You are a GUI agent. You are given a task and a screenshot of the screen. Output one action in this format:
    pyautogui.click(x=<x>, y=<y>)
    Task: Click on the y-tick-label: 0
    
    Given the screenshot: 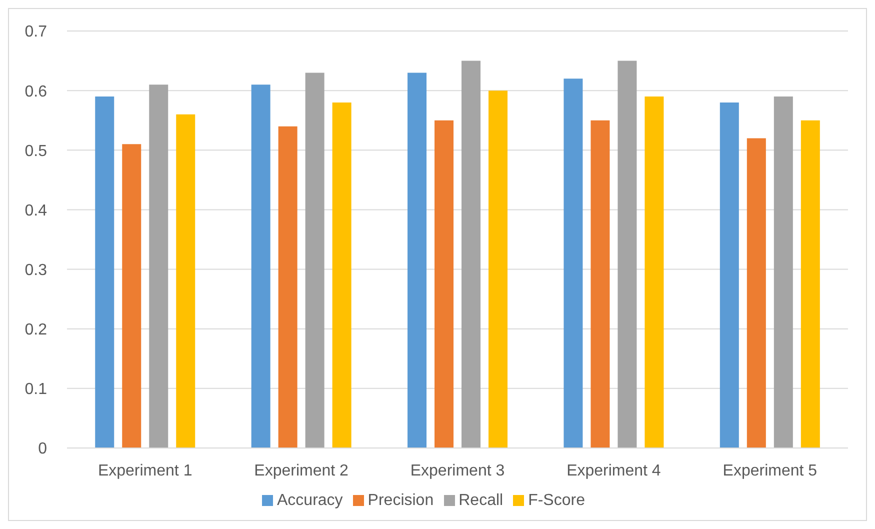 What is the action you would take?
    pyautogui.click(x=43, y=449)
    